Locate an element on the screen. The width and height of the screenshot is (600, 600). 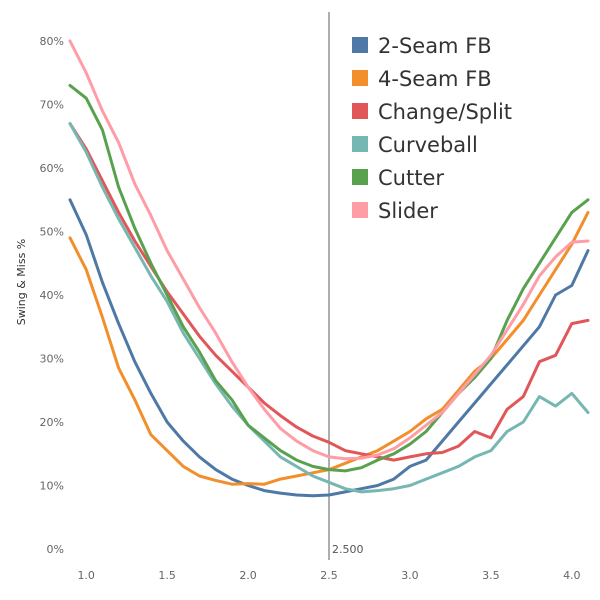
y-axis-label: Swing & Miss % is located at coordinates (21, 282).